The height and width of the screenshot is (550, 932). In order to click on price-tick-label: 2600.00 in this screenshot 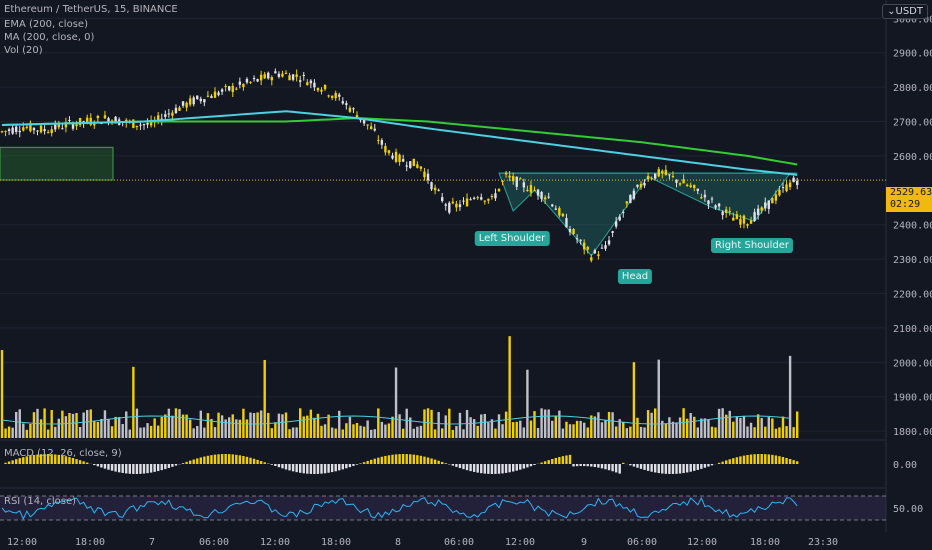, I will do `click(912, 157)`.